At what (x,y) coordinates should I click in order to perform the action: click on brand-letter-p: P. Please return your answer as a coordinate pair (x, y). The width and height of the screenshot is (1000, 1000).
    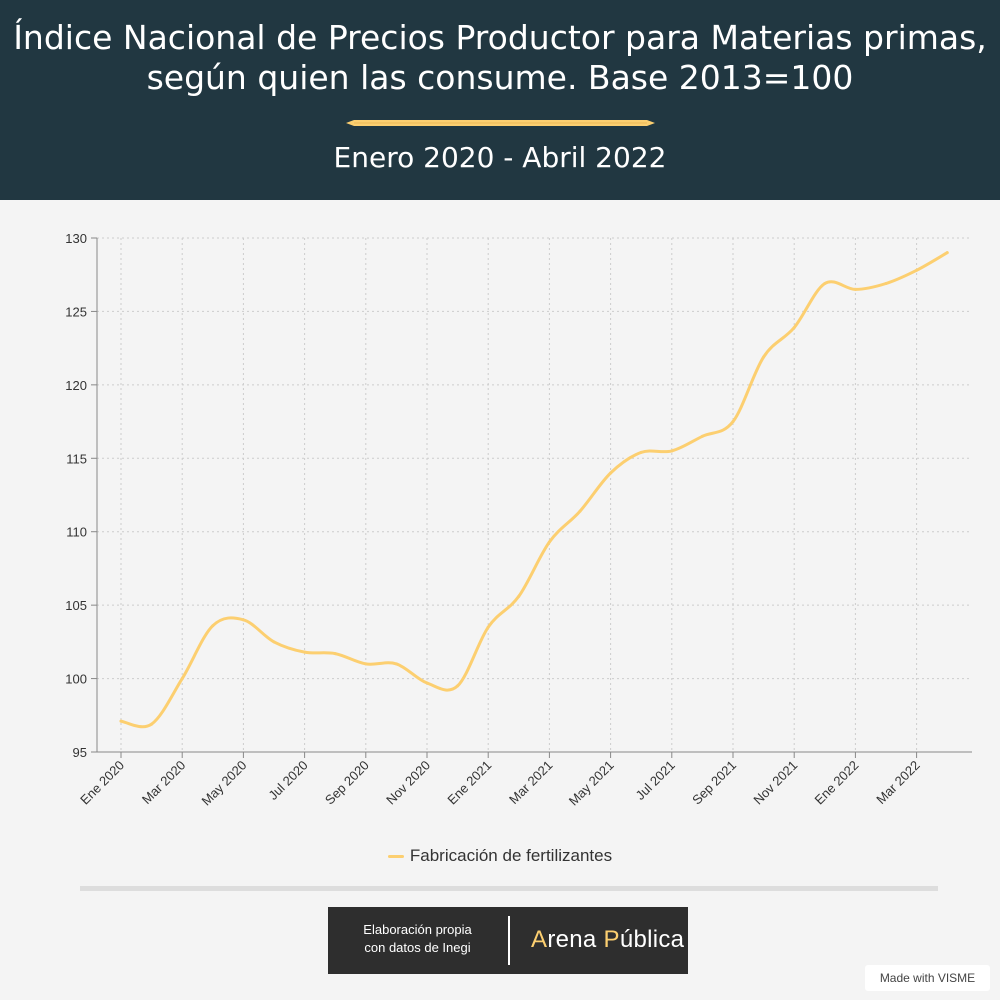
    Looking at the image, I should click on (611, 939).